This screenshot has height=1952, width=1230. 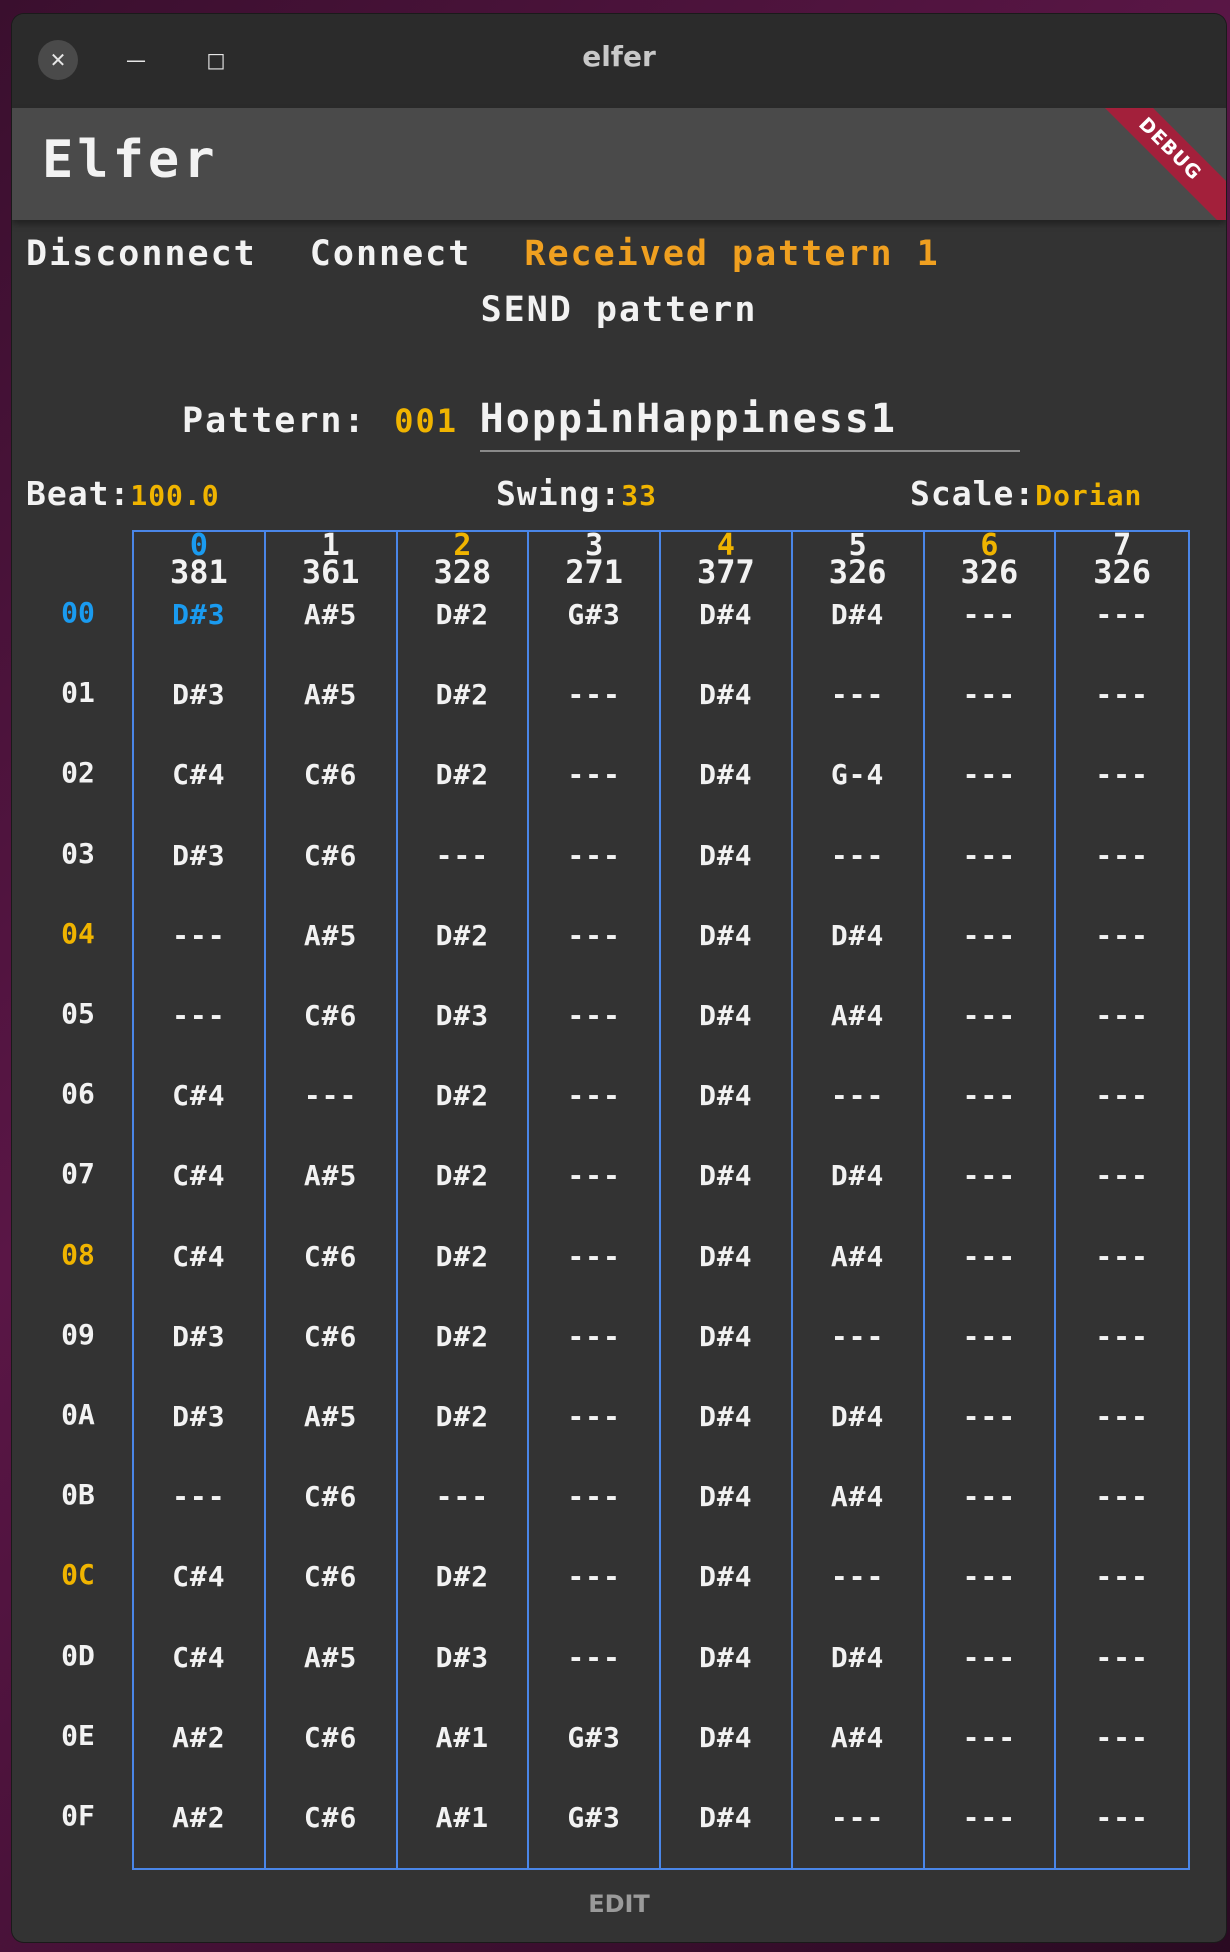 What do you see at coordinates (58, 60) in the screenshot?
I see `close-icon: ✕` at bounding box center [58, 60].